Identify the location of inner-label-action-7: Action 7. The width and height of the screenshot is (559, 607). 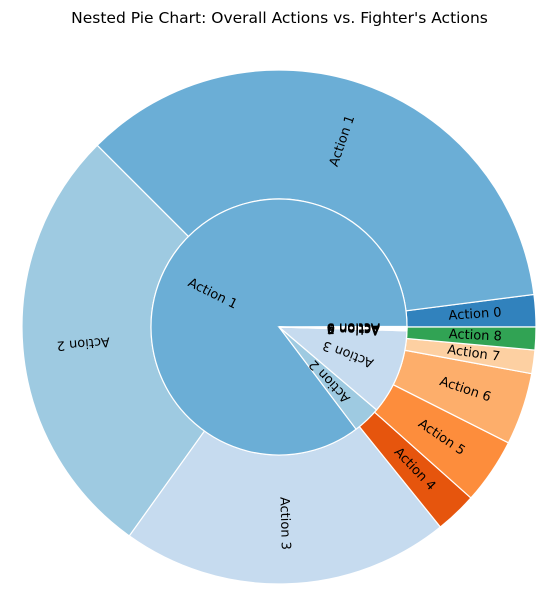
(353, 328).